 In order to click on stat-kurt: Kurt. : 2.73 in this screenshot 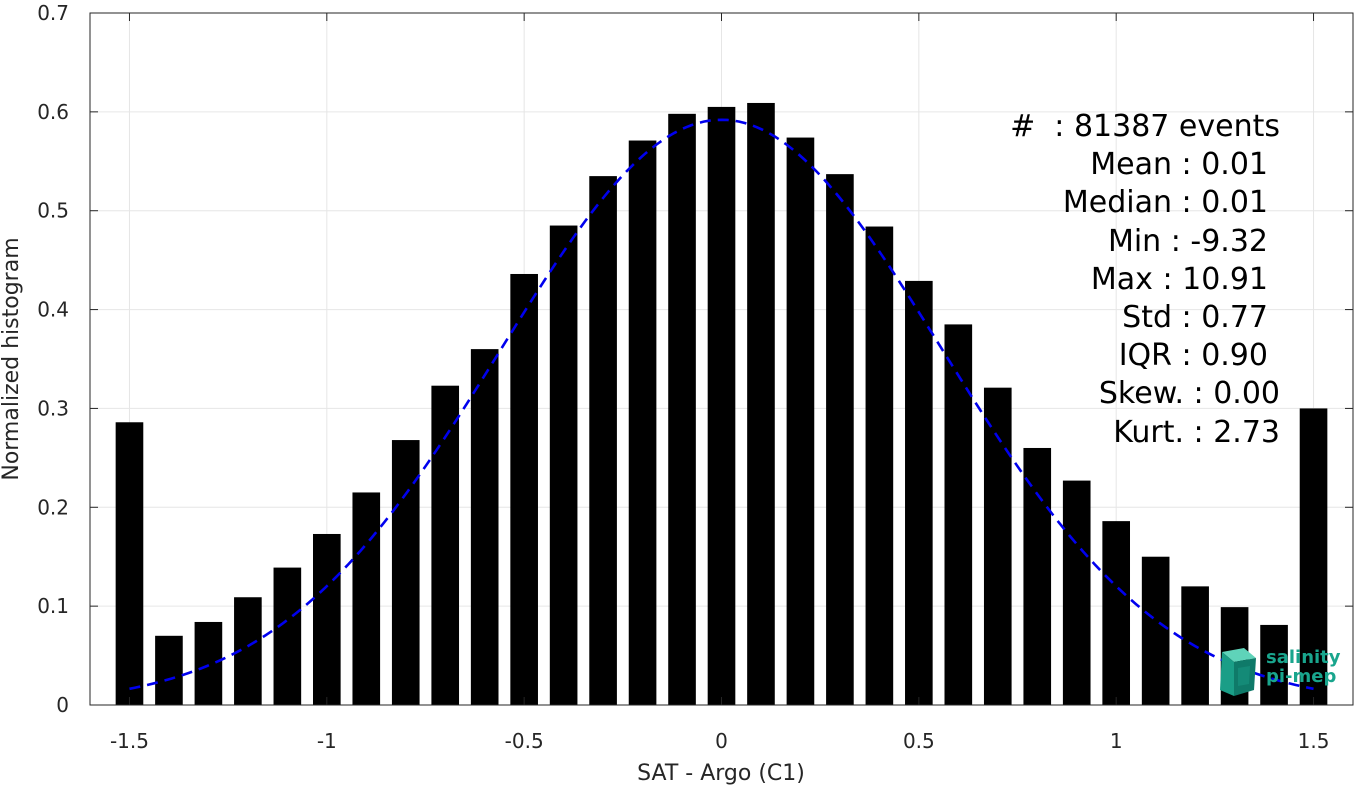, I will do `click(1120, 433)`.